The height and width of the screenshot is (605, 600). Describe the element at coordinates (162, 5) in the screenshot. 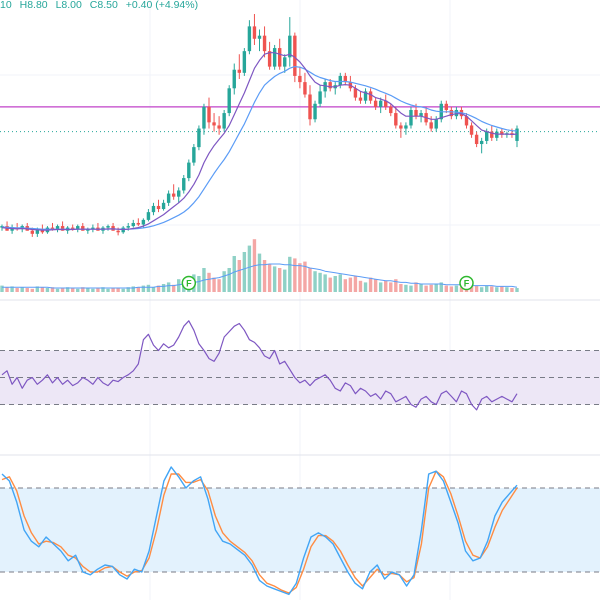

I see `legend-change: +0.40 (+4.94%)` at that location.